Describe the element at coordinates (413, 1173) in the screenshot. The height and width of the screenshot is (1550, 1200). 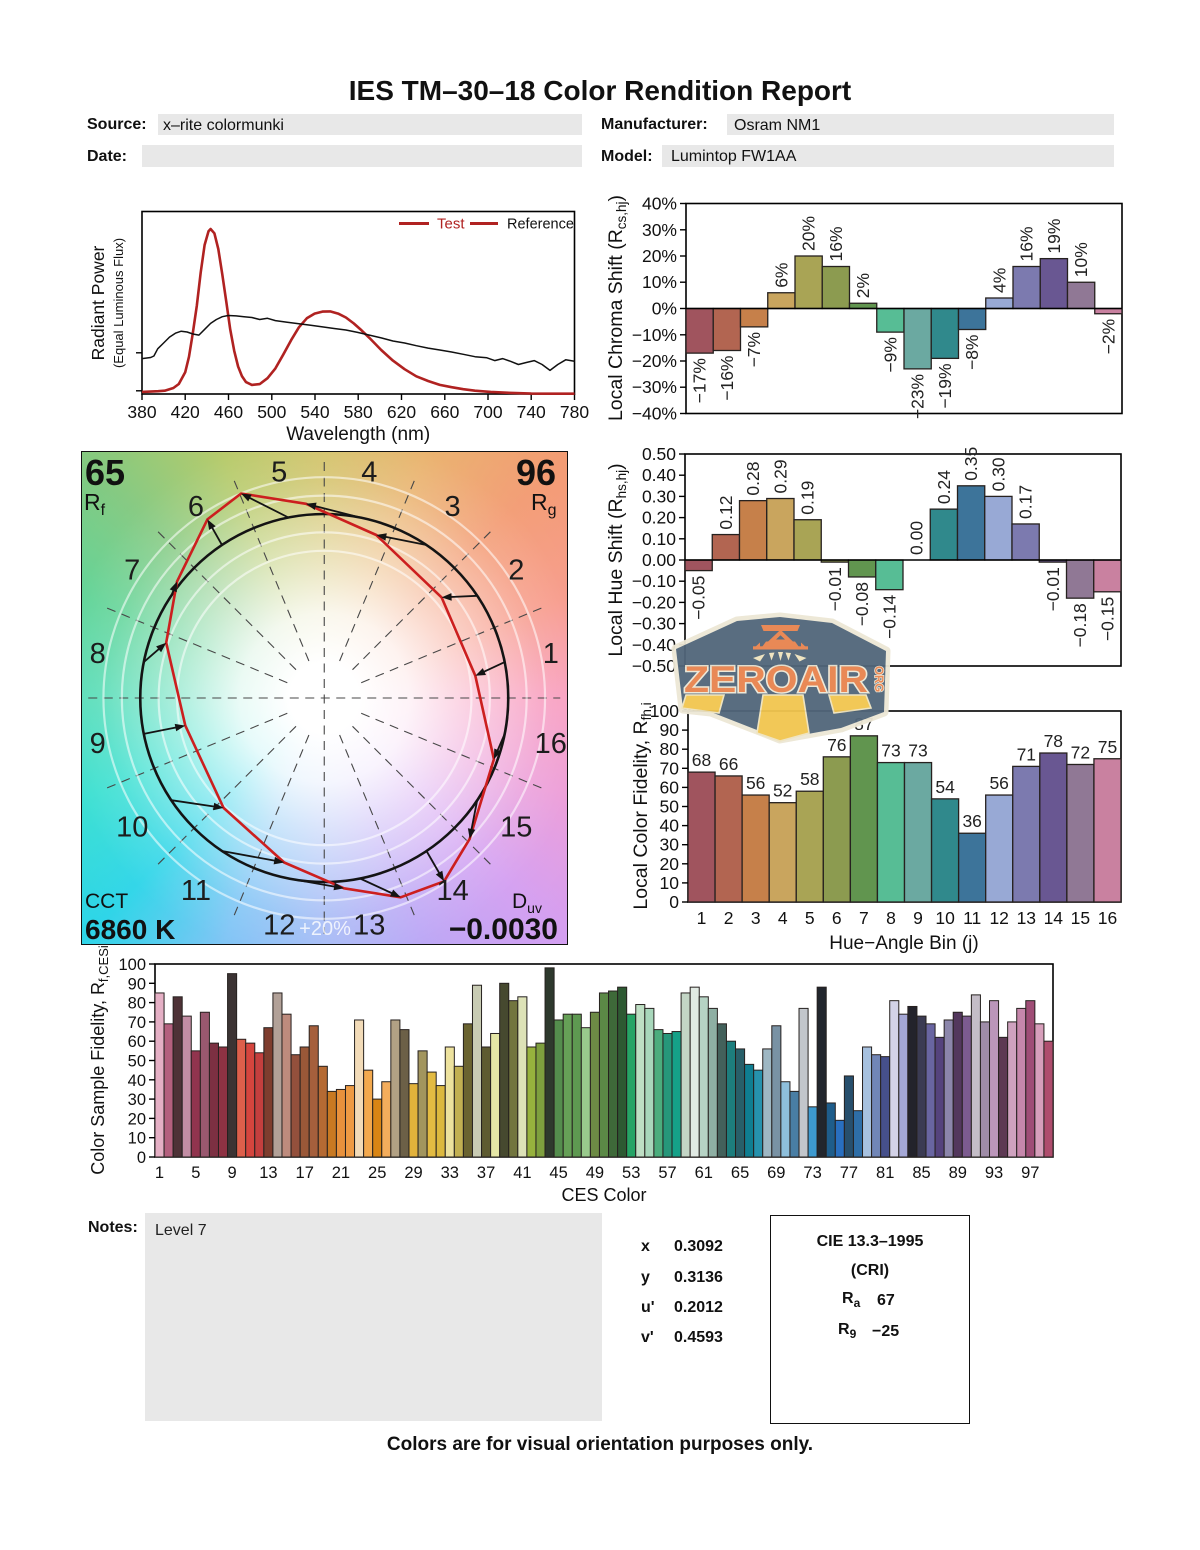
I see `svg-text: 29` at that location.